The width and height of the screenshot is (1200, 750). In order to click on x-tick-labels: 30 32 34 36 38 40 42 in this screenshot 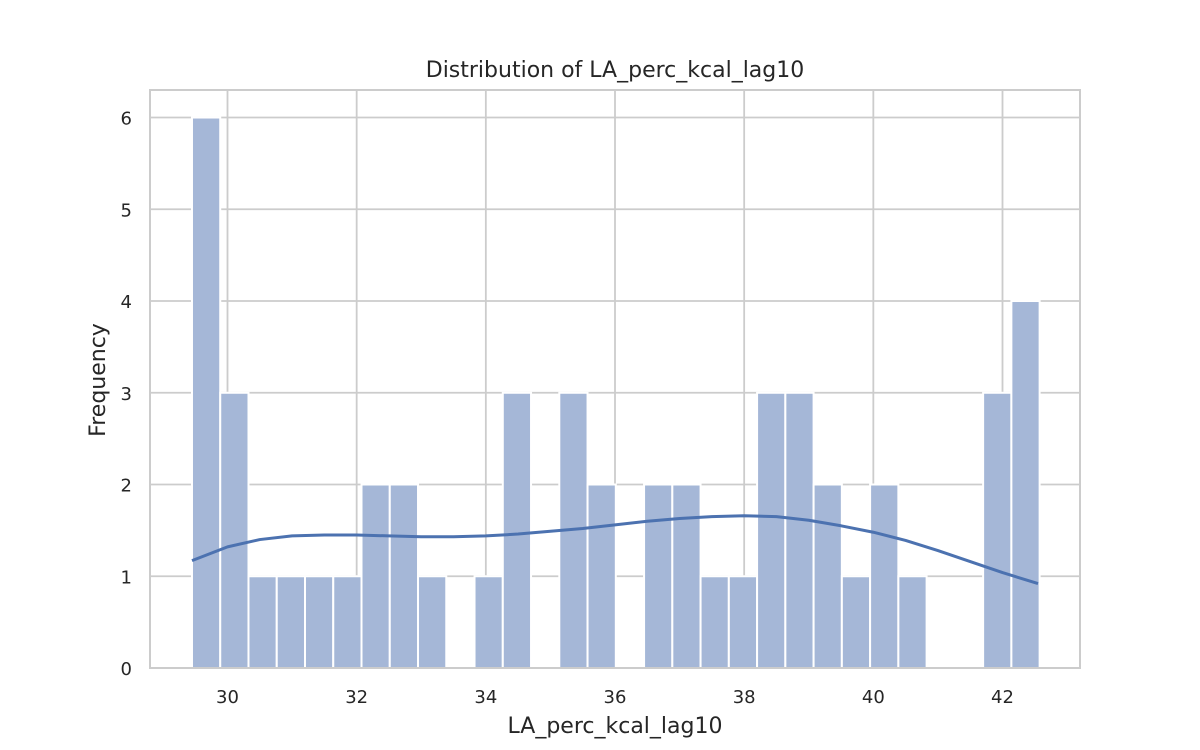, I will do `click(615, 697)`.